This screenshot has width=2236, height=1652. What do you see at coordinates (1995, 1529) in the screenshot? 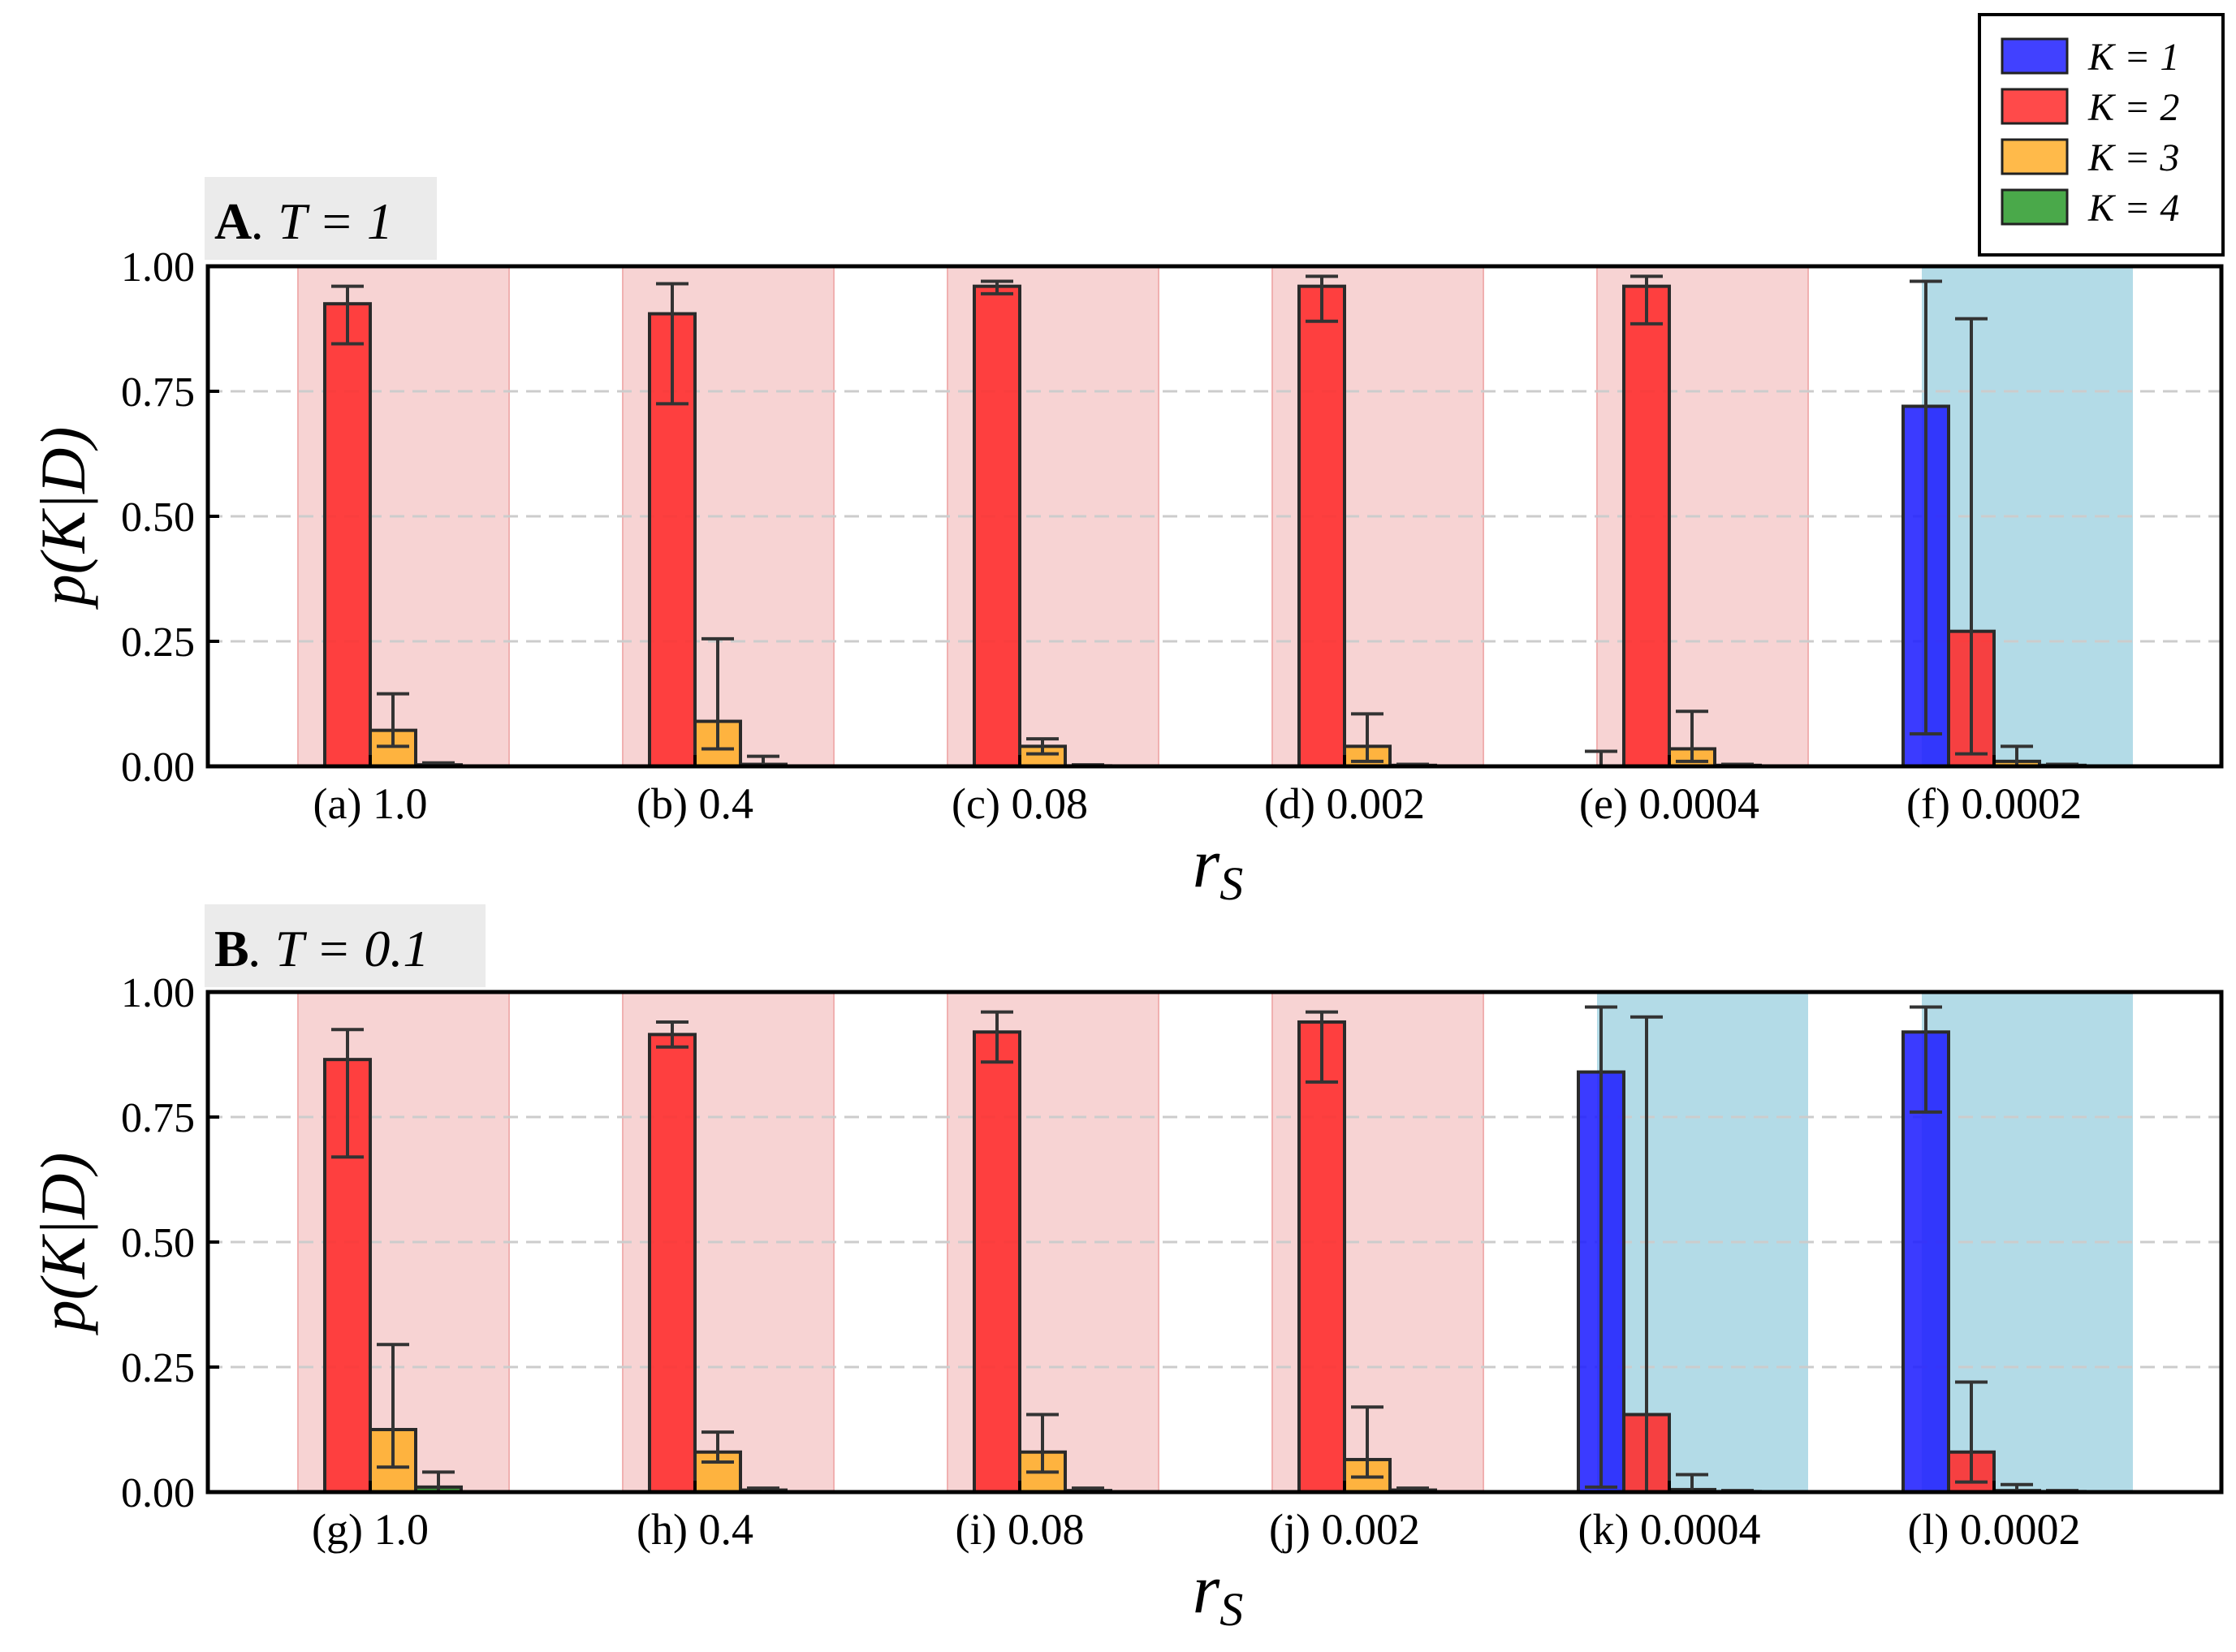
I see `x-category-label: (l) 0.0002` at bounding box center [1995, 1529].